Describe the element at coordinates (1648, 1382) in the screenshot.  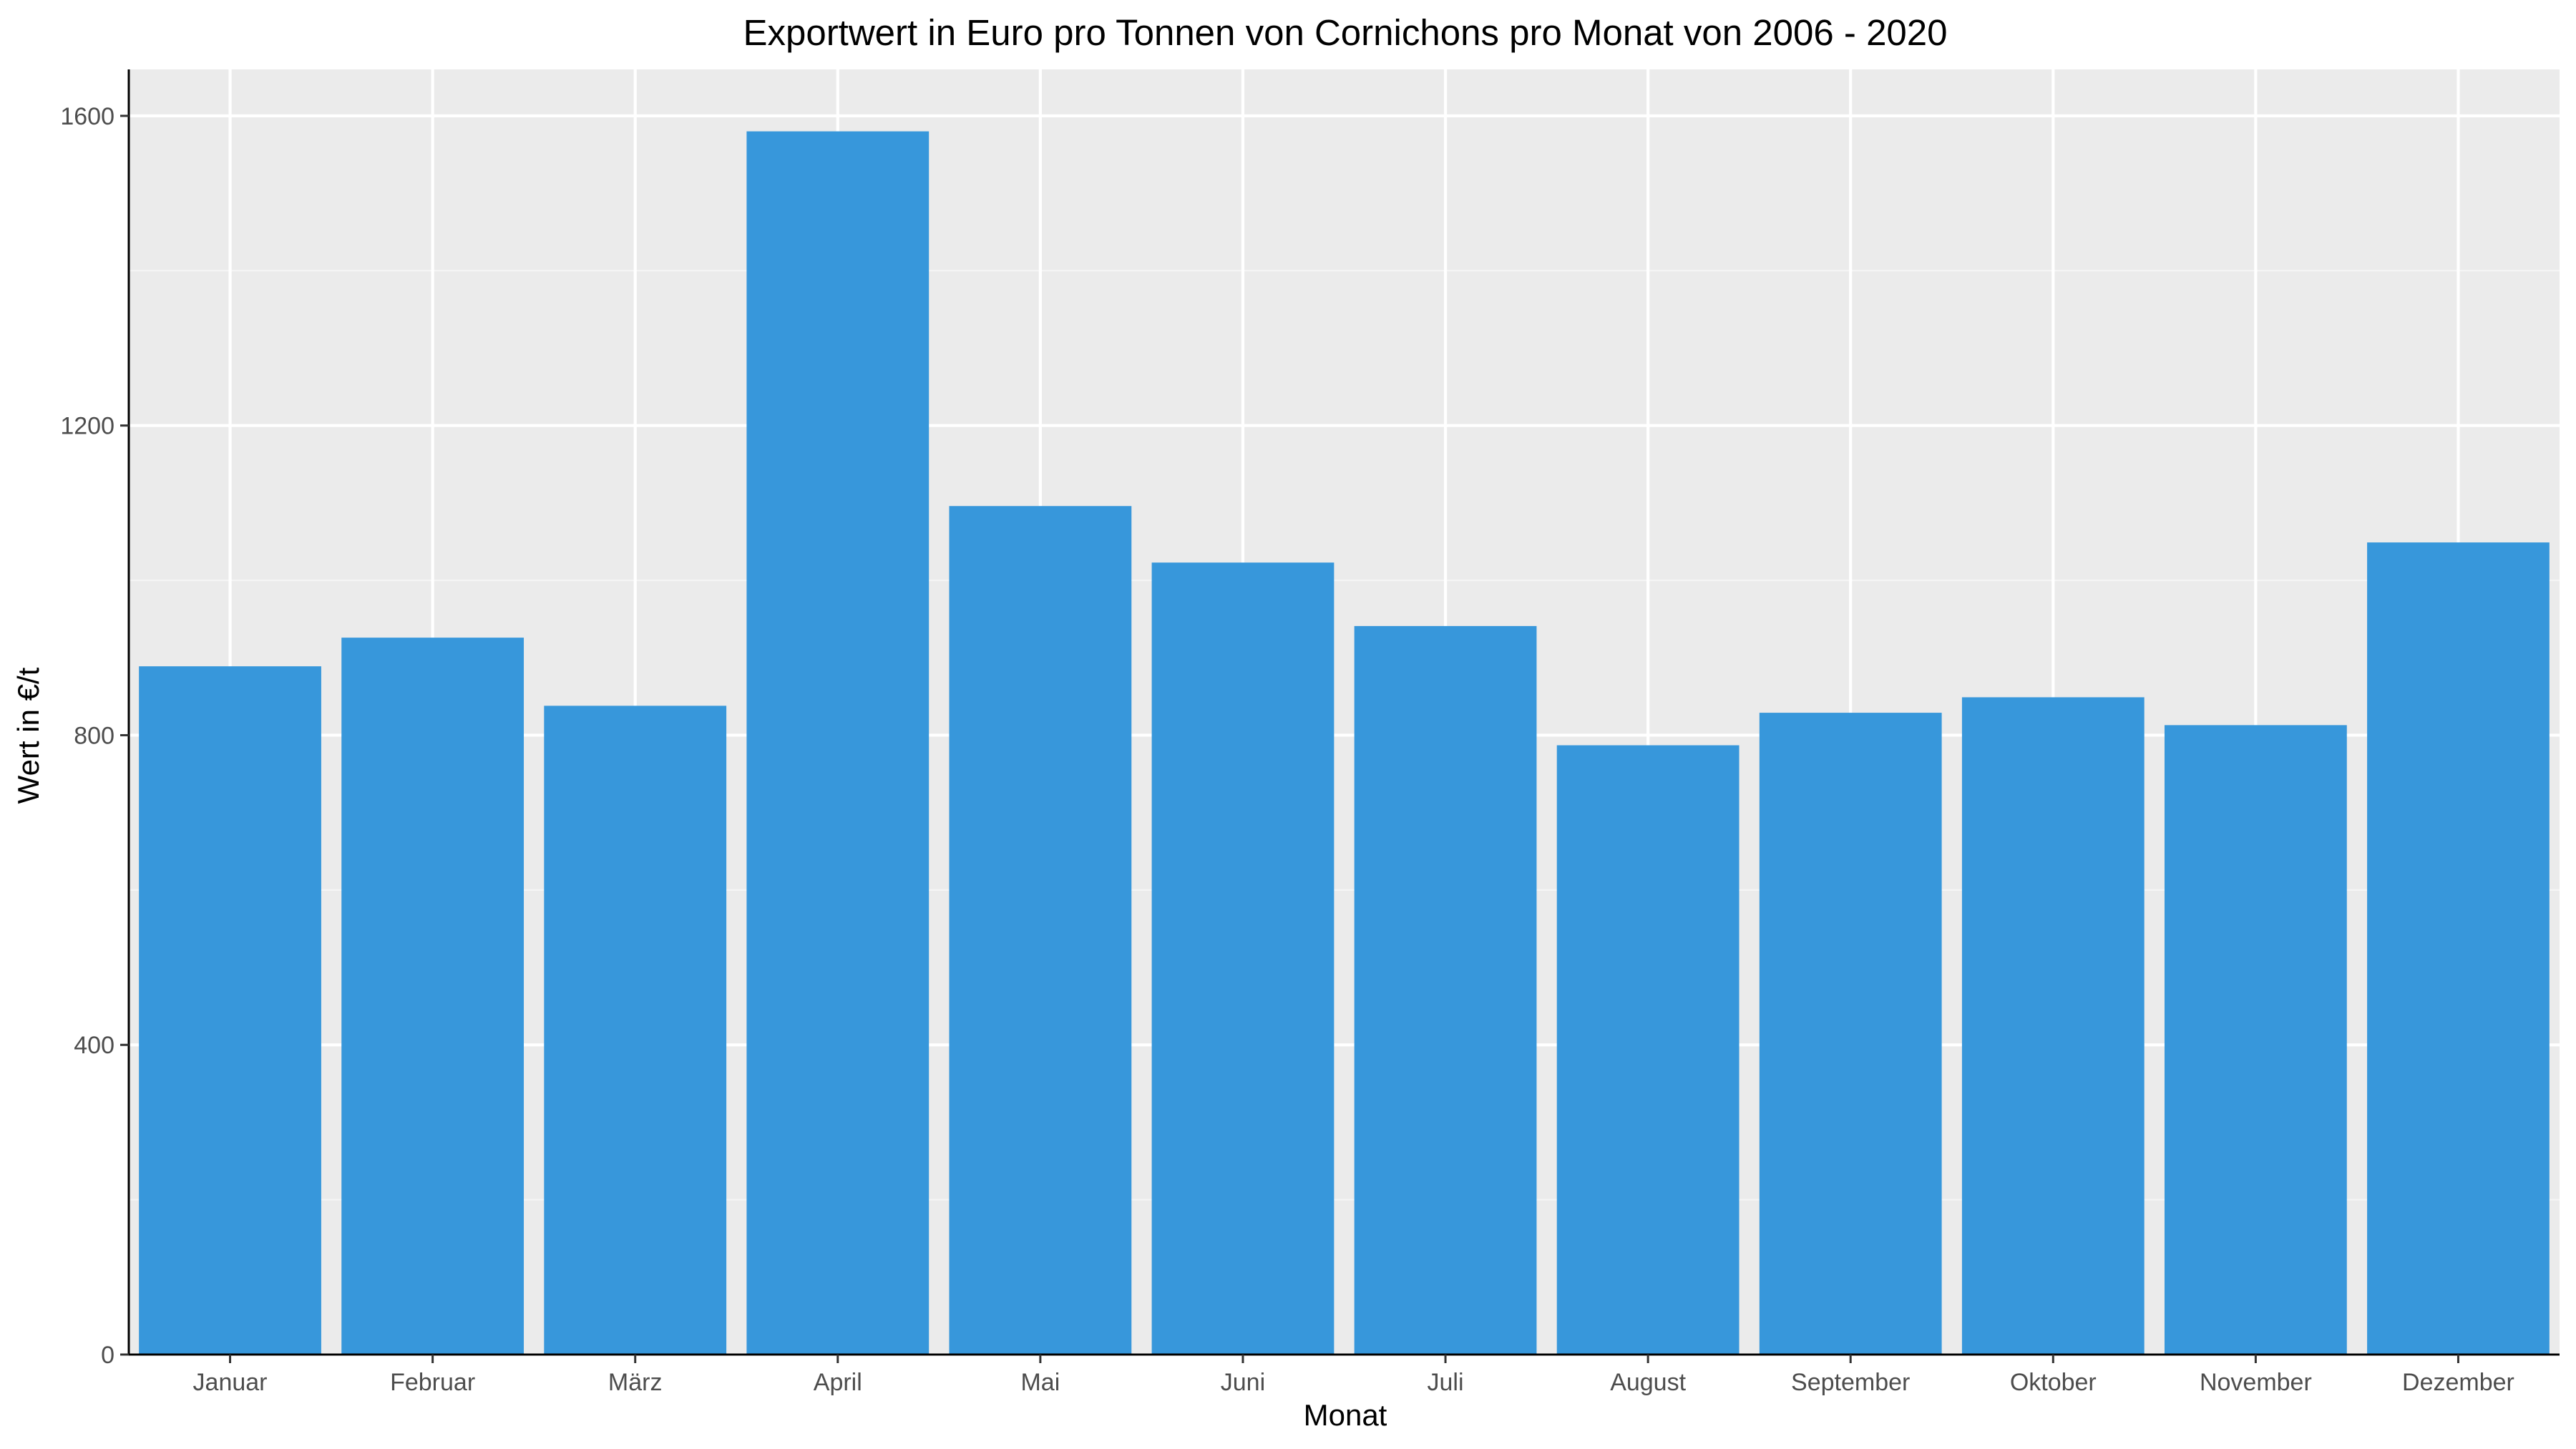
I see `x-tick-label: August` at that location.